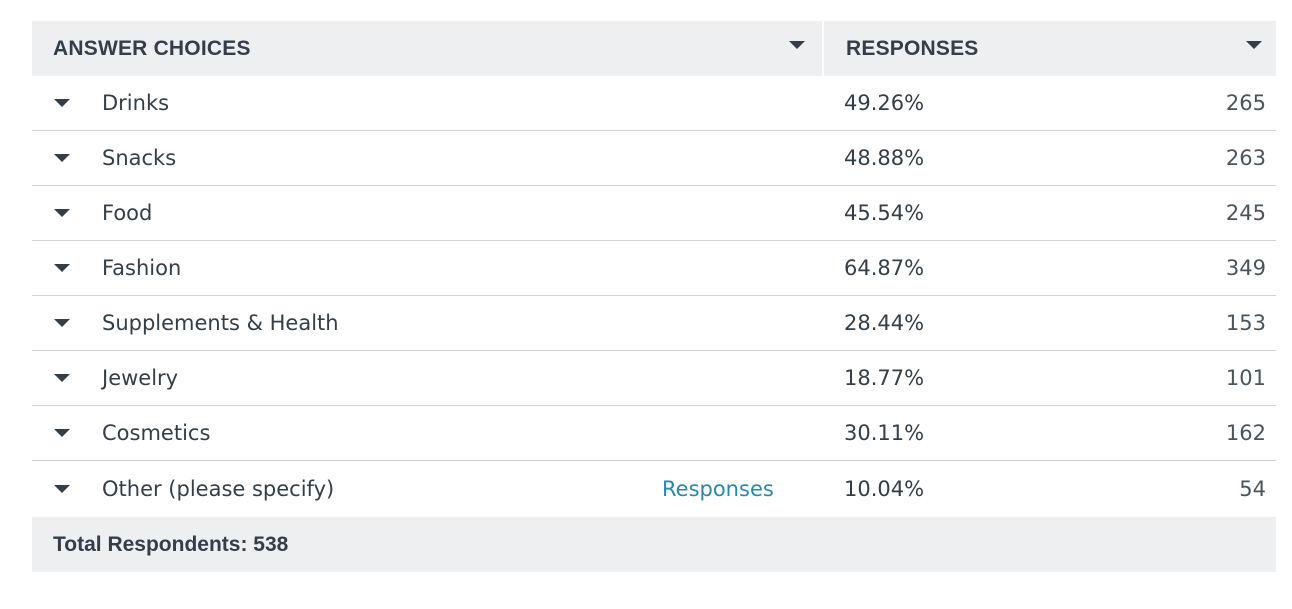  Describe the element at coordinates (912, 48) in the screenshot. I see `responses-header-label: RESPONSES` at that location.